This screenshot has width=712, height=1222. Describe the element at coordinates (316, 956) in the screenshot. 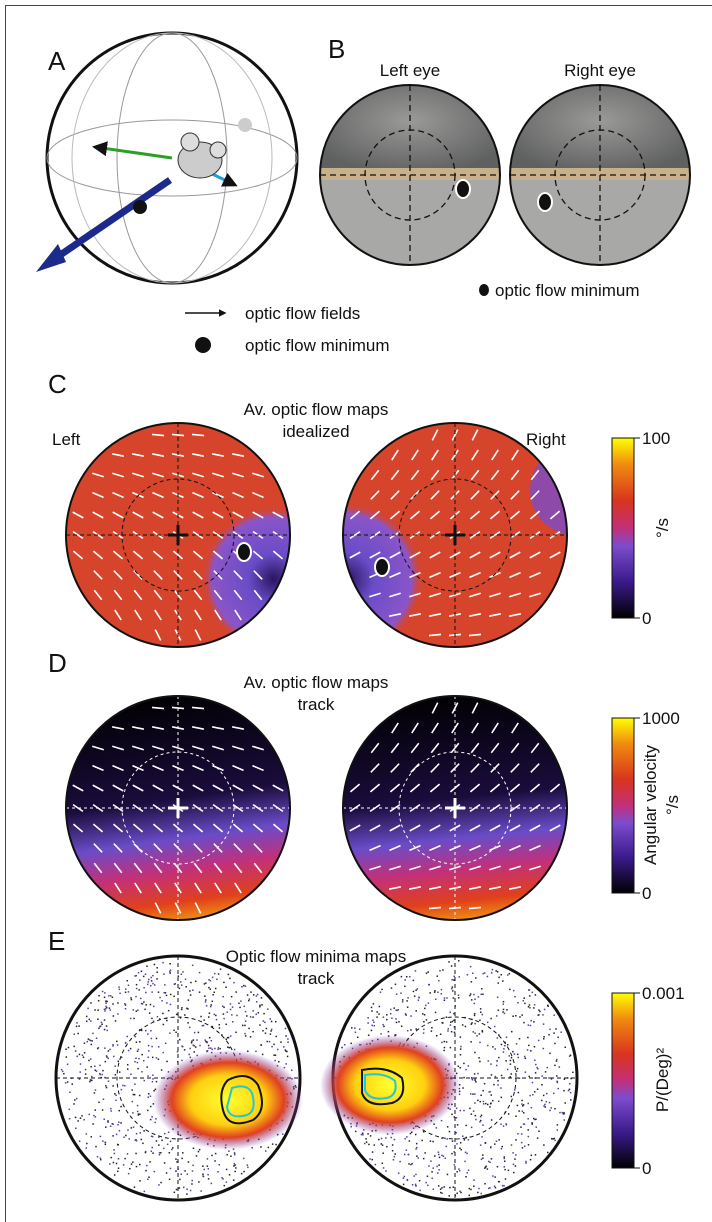

I see `panel-title: Optic flow minima maps` at that location.